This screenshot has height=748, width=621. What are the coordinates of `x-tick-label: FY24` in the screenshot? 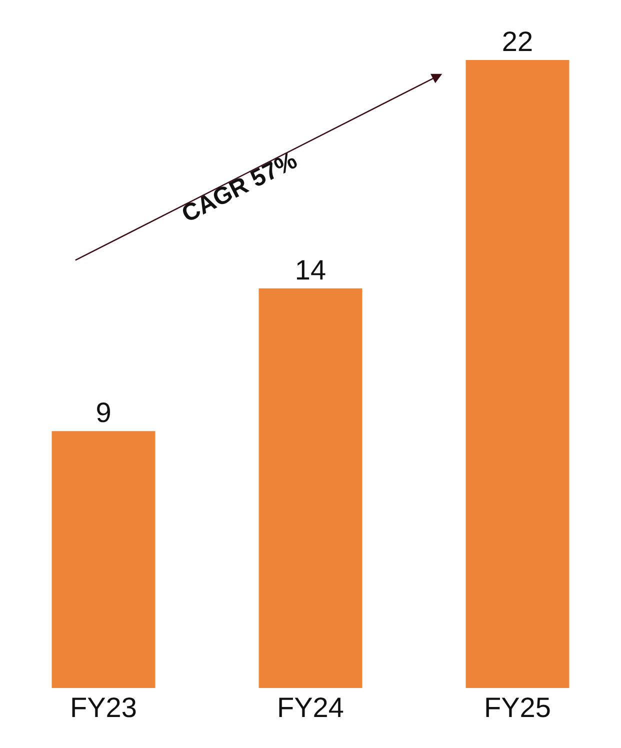 It's located at (310, 707).